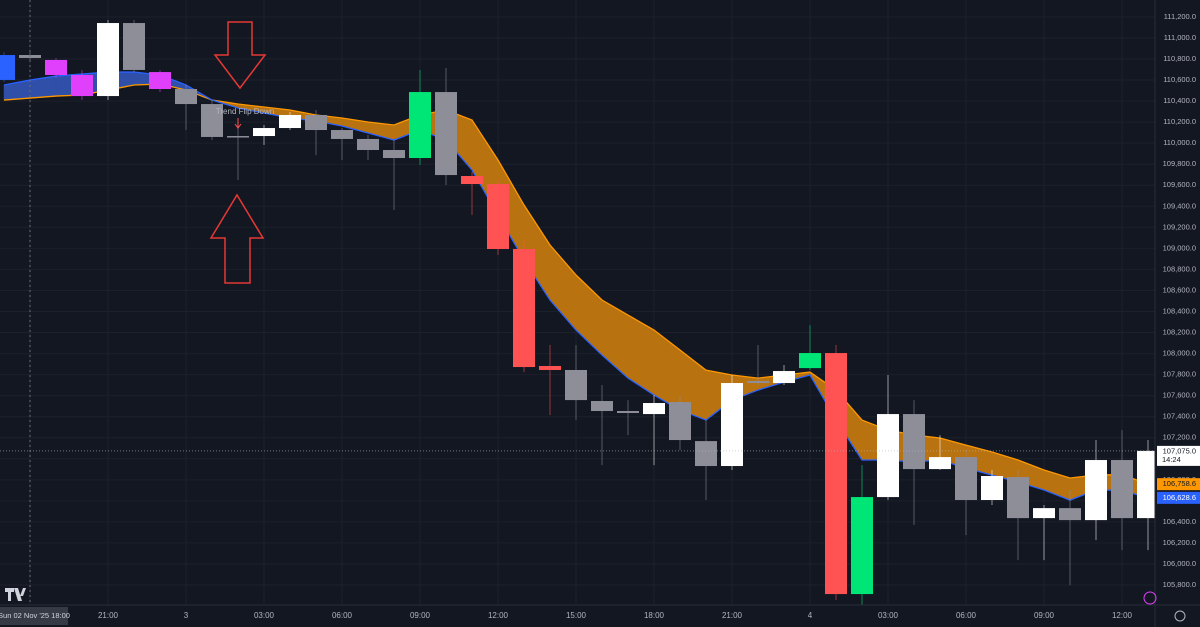 The width and height of the screenshot is (1200, 627). I want to click on signal-arrow, so click(238, 123).